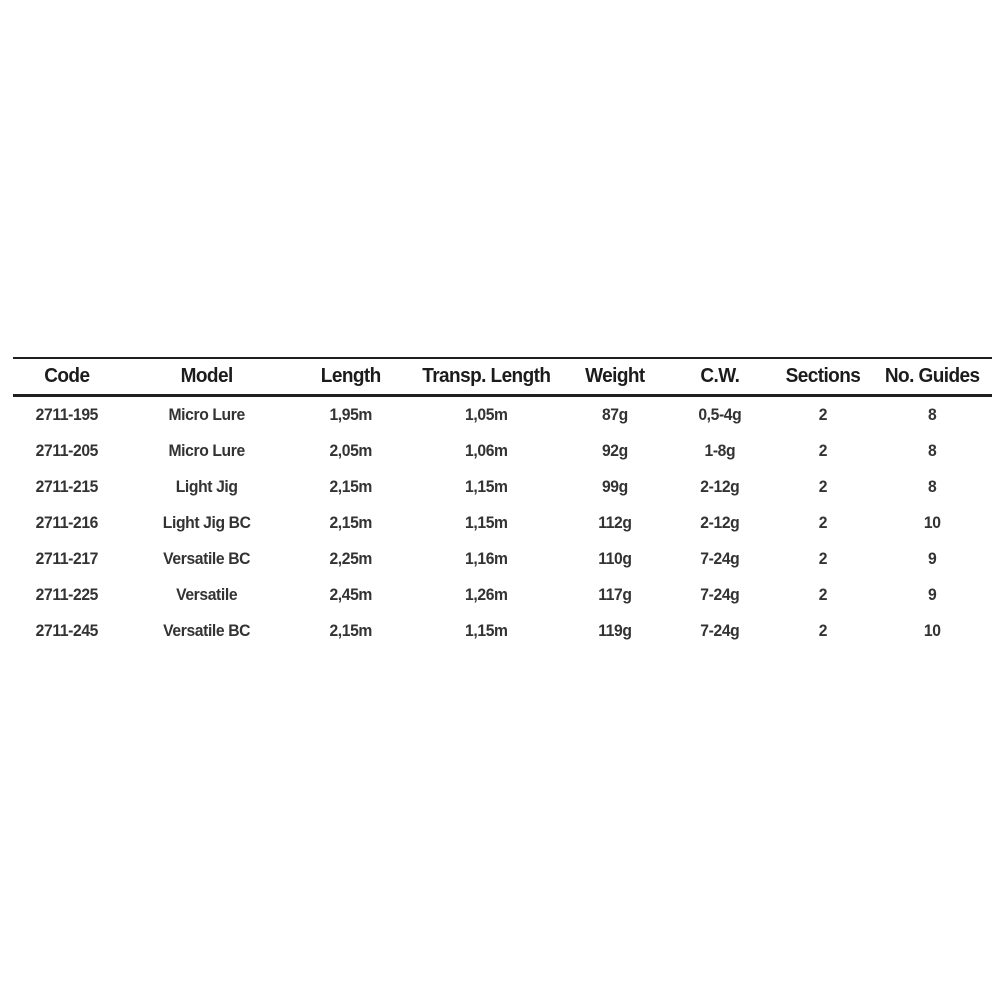  Describe the element at coordinates (487, 376) in the screenshot. I see `column-header-transp_length: Transp. Length` at that location.